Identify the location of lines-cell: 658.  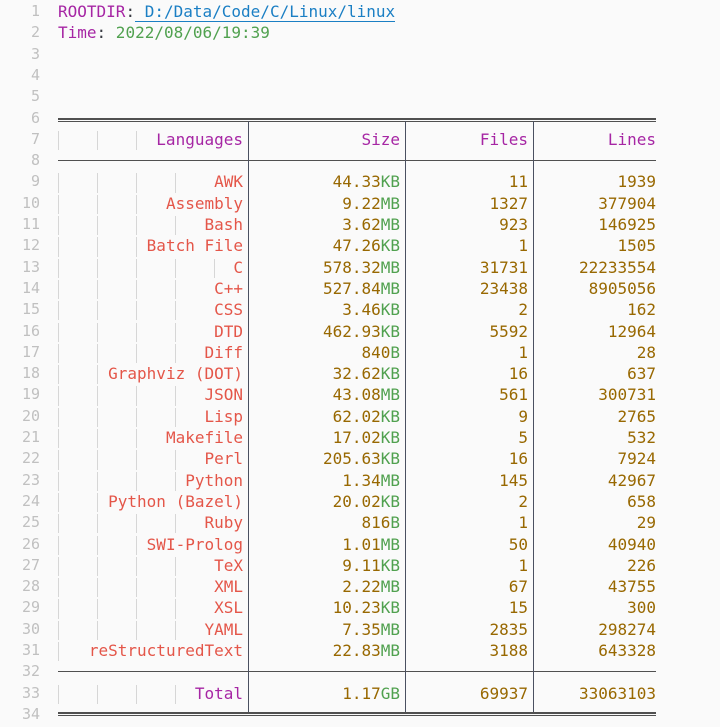
(641, 501).